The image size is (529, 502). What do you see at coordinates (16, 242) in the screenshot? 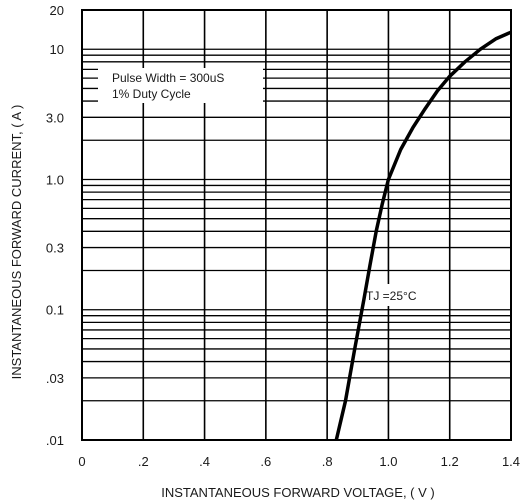
I see `y-axis-title: INSTANTANEOUS FORWARD CURRENT, ( A )` at bounding box center [16, 242].